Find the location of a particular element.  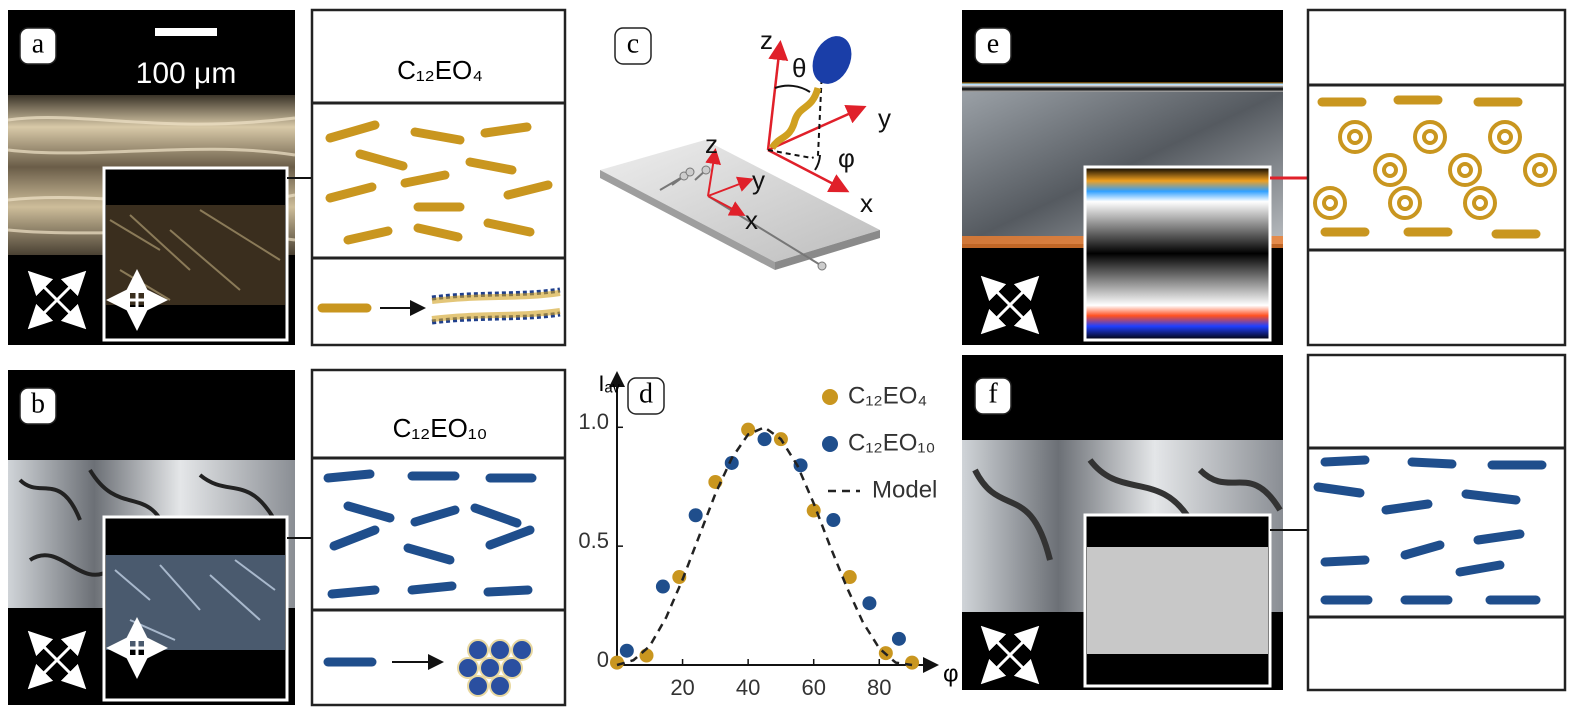

micrograph-e: e is located at coordinates (1155, 177).